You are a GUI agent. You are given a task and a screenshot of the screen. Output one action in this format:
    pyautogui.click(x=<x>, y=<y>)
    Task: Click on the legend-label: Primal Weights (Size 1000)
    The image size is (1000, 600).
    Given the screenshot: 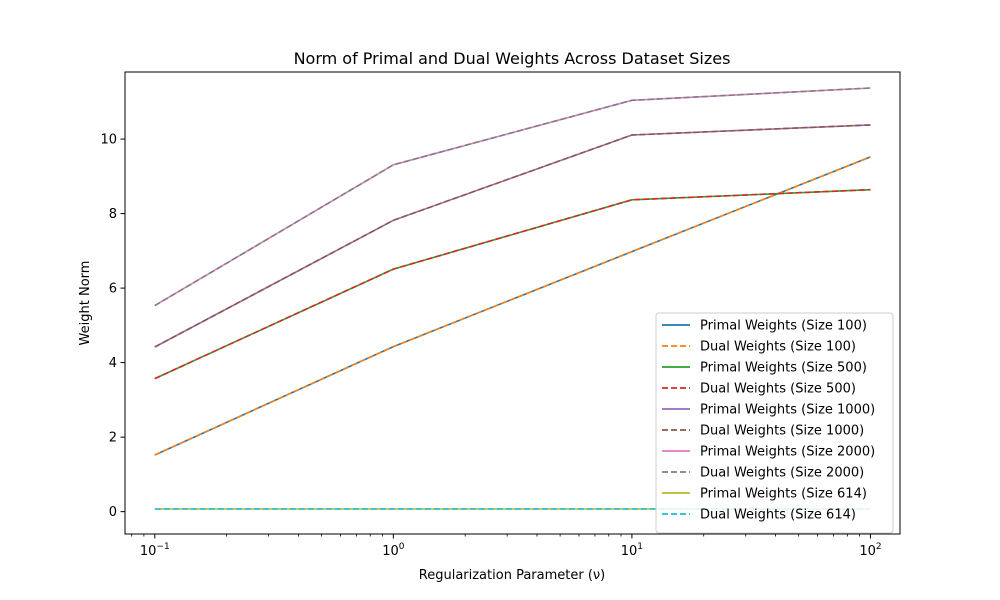 What is the action you would take?
    pyautogui.click(x=787, y=410)
    